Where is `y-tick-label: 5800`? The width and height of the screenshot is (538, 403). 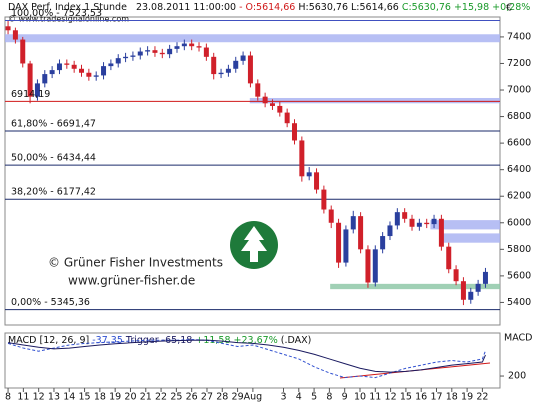 y-tick-label: 5800 is located at coordinates (519, 249).